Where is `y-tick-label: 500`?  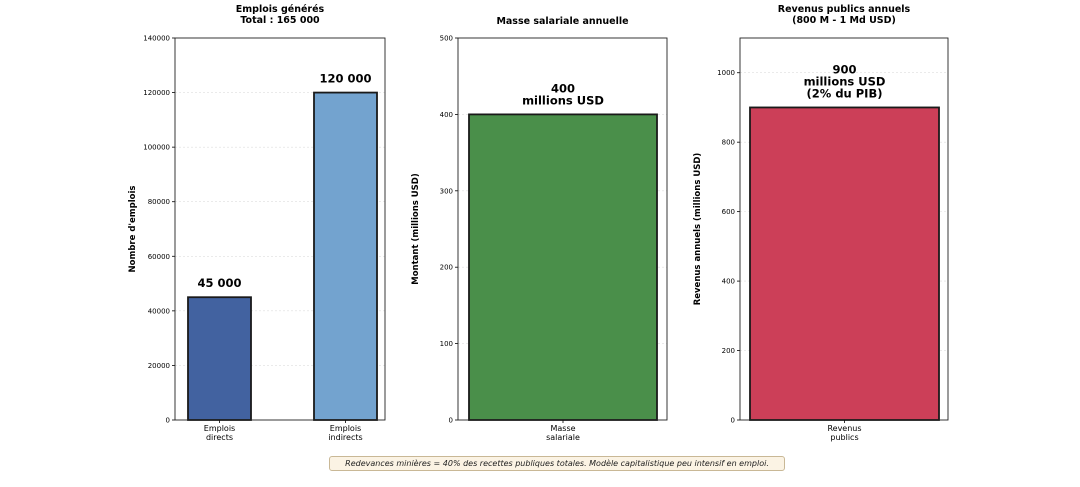
y-tick-label: 500 is located at coordinates (446, 39).